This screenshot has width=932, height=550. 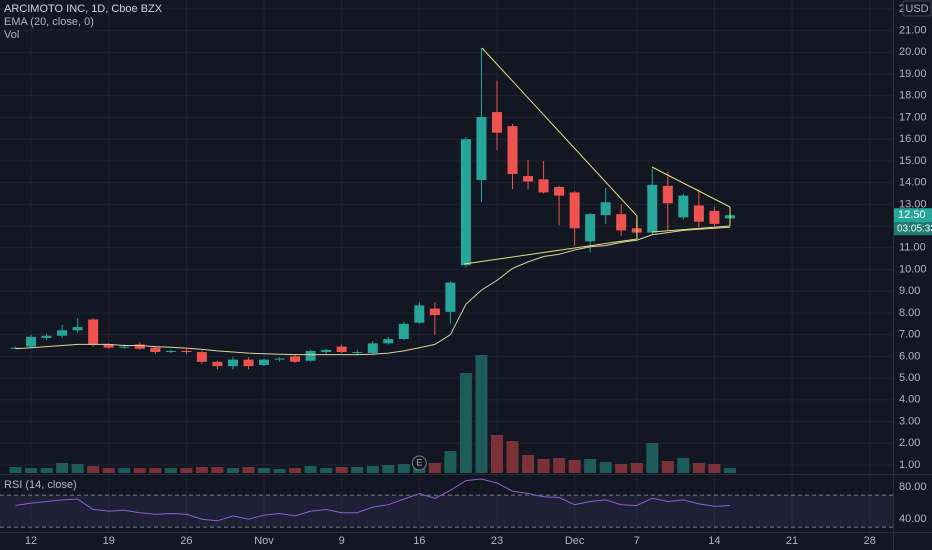 I want to click on last-price-badge, so click(x=913, y=215).